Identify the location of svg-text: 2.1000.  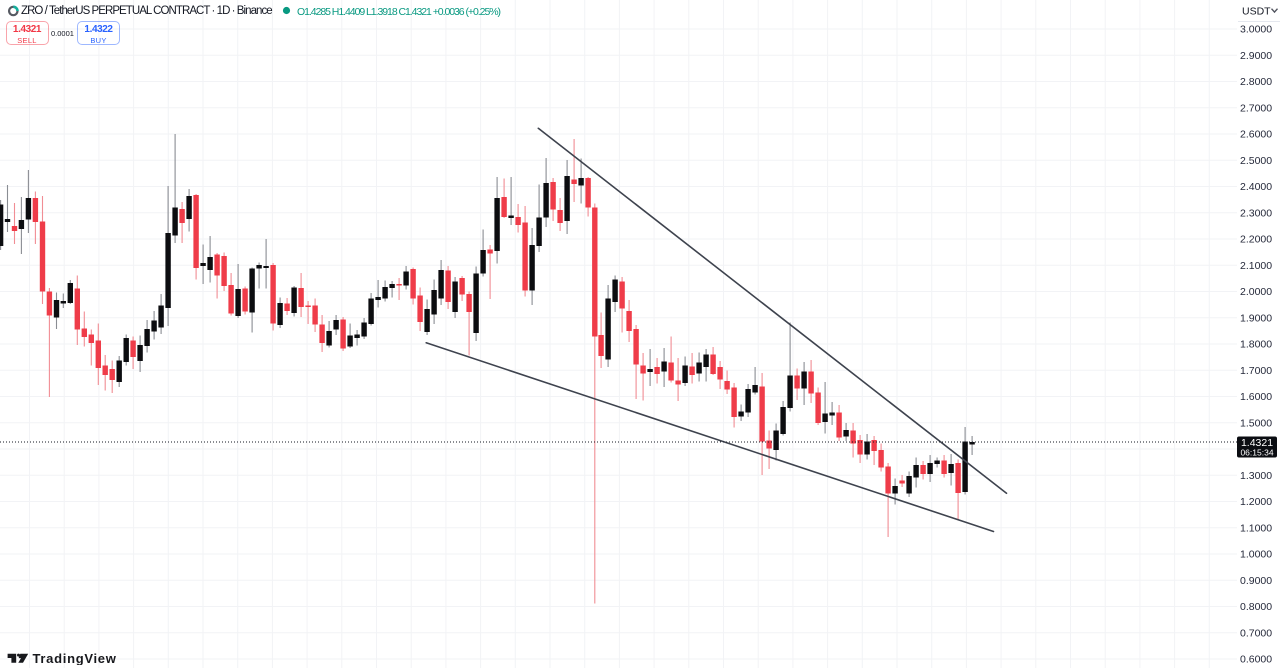
(1256, 266).